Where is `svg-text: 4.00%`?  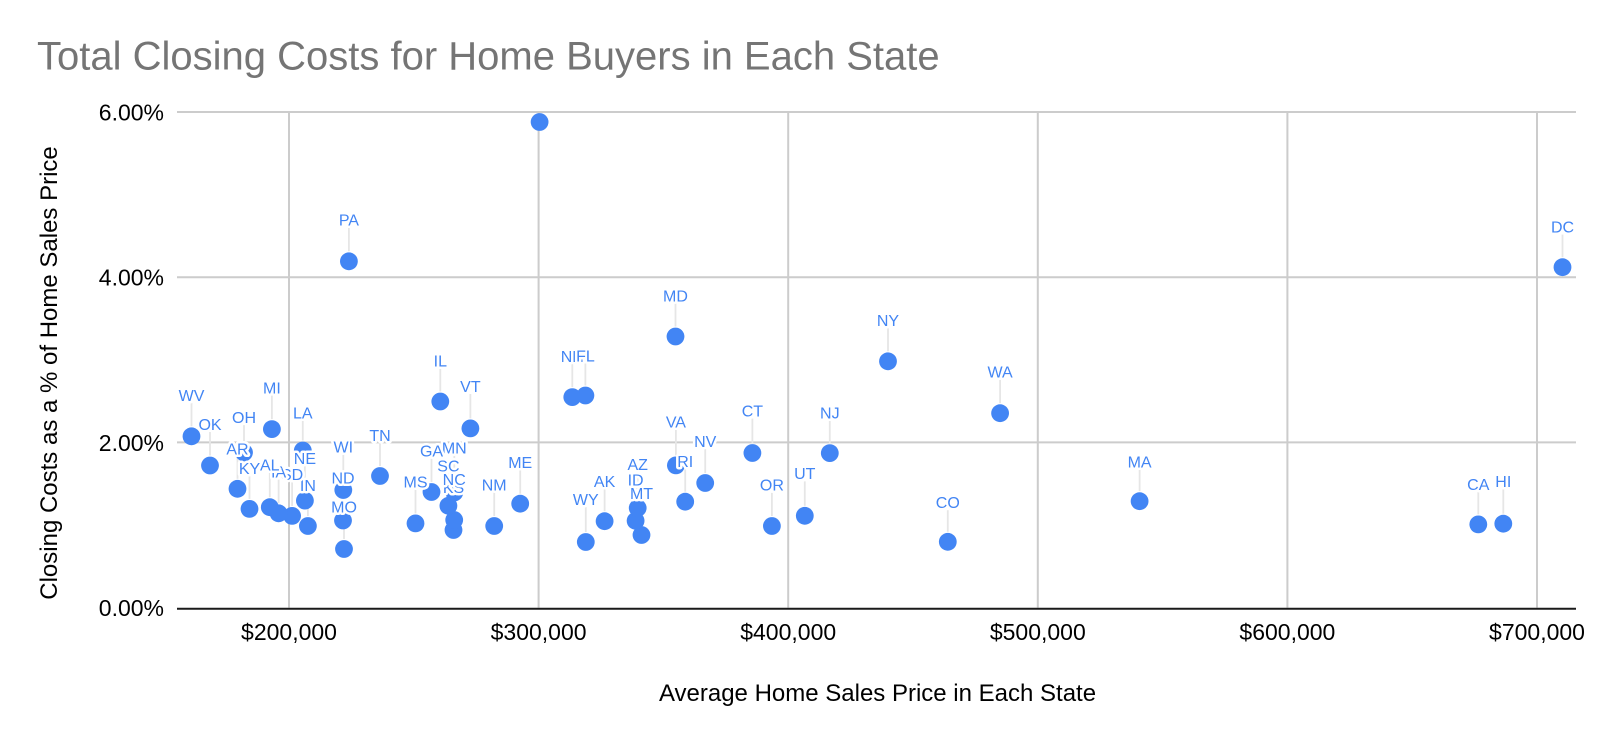
svg-text: 4.00% is located at coordinates (131, 278).